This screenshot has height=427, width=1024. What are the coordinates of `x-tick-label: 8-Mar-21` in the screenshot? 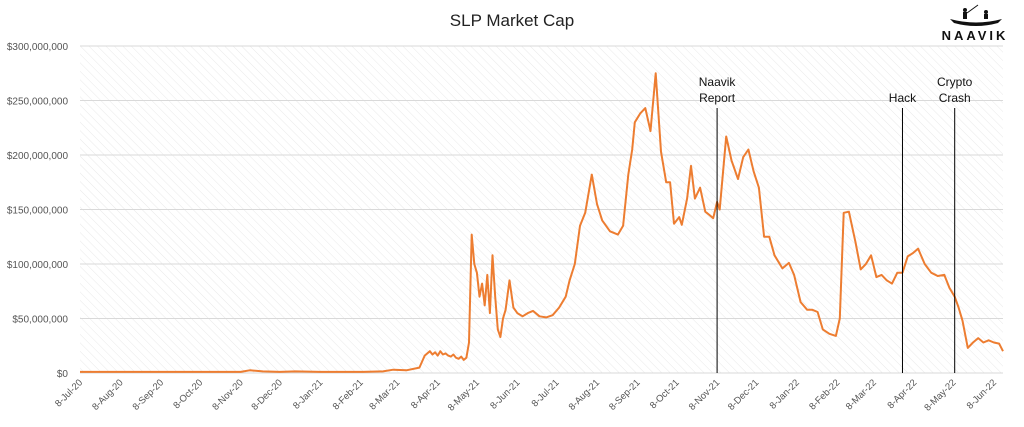 It's located at (384, 394).